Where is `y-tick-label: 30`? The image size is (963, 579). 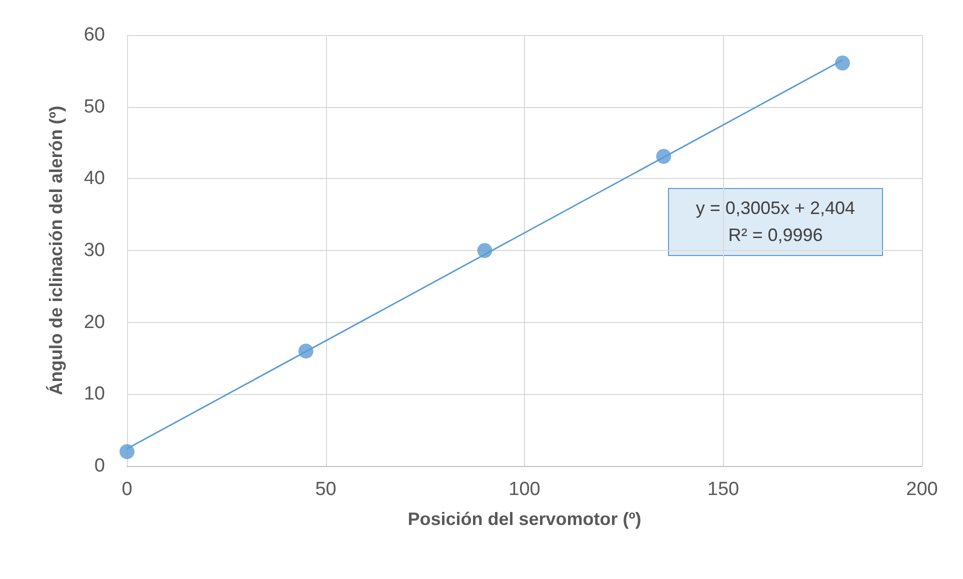
y-tick-label: 30 is located at coordinates (94, 250).